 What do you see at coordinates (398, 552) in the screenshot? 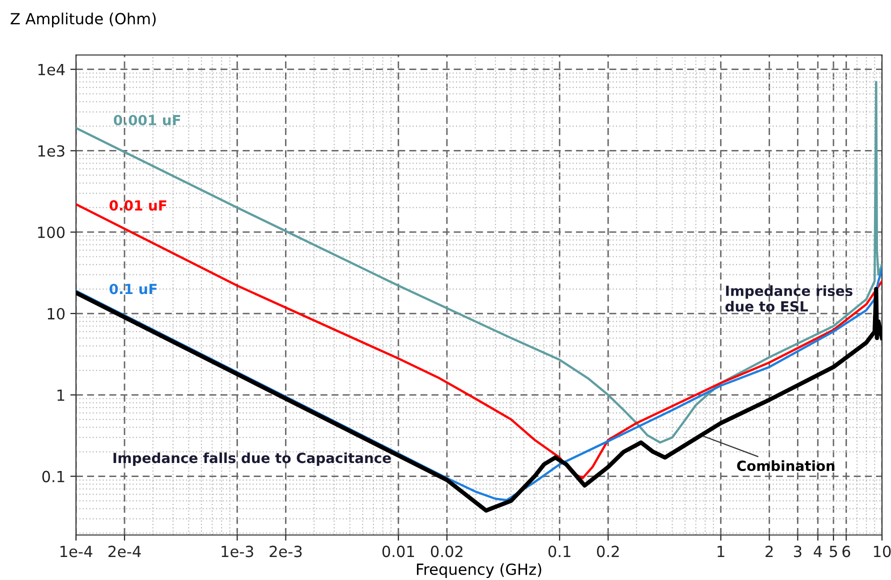
I see `x-tick-label: 0.01` at bounding box center [398, 552].